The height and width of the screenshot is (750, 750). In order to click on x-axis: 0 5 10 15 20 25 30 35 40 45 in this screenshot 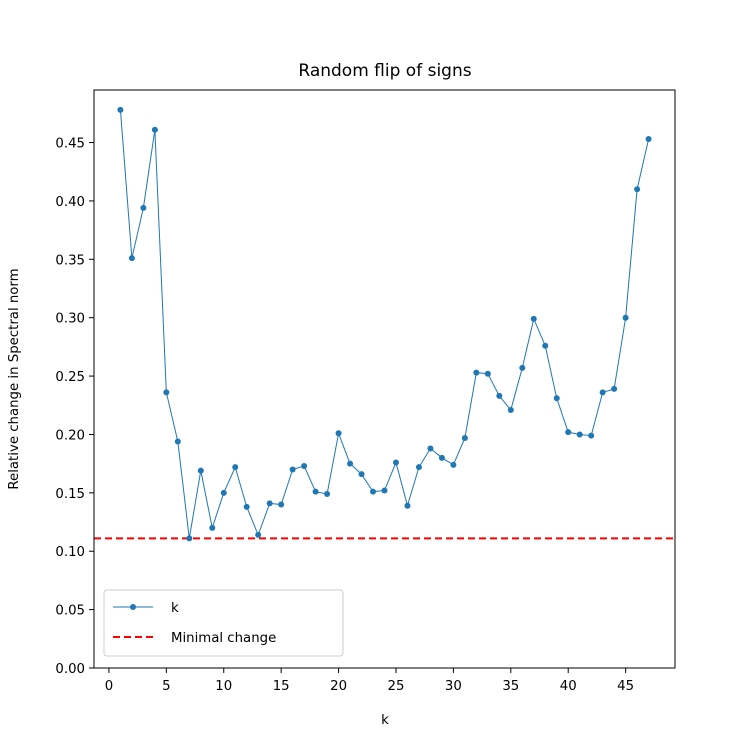, I will do `click(369, 681)`.